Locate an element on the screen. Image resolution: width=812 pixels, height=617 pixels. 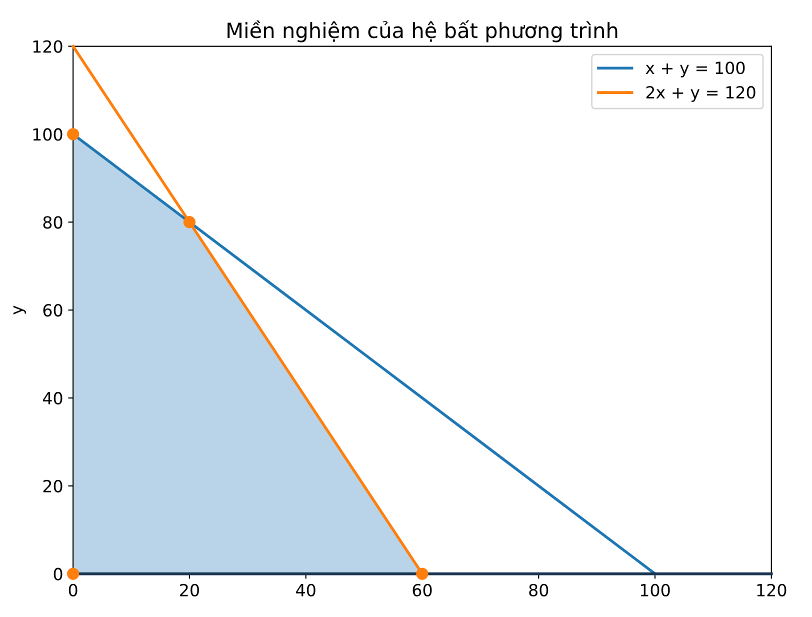
y-tick-label: 60 is located at coordinates (52, 310).